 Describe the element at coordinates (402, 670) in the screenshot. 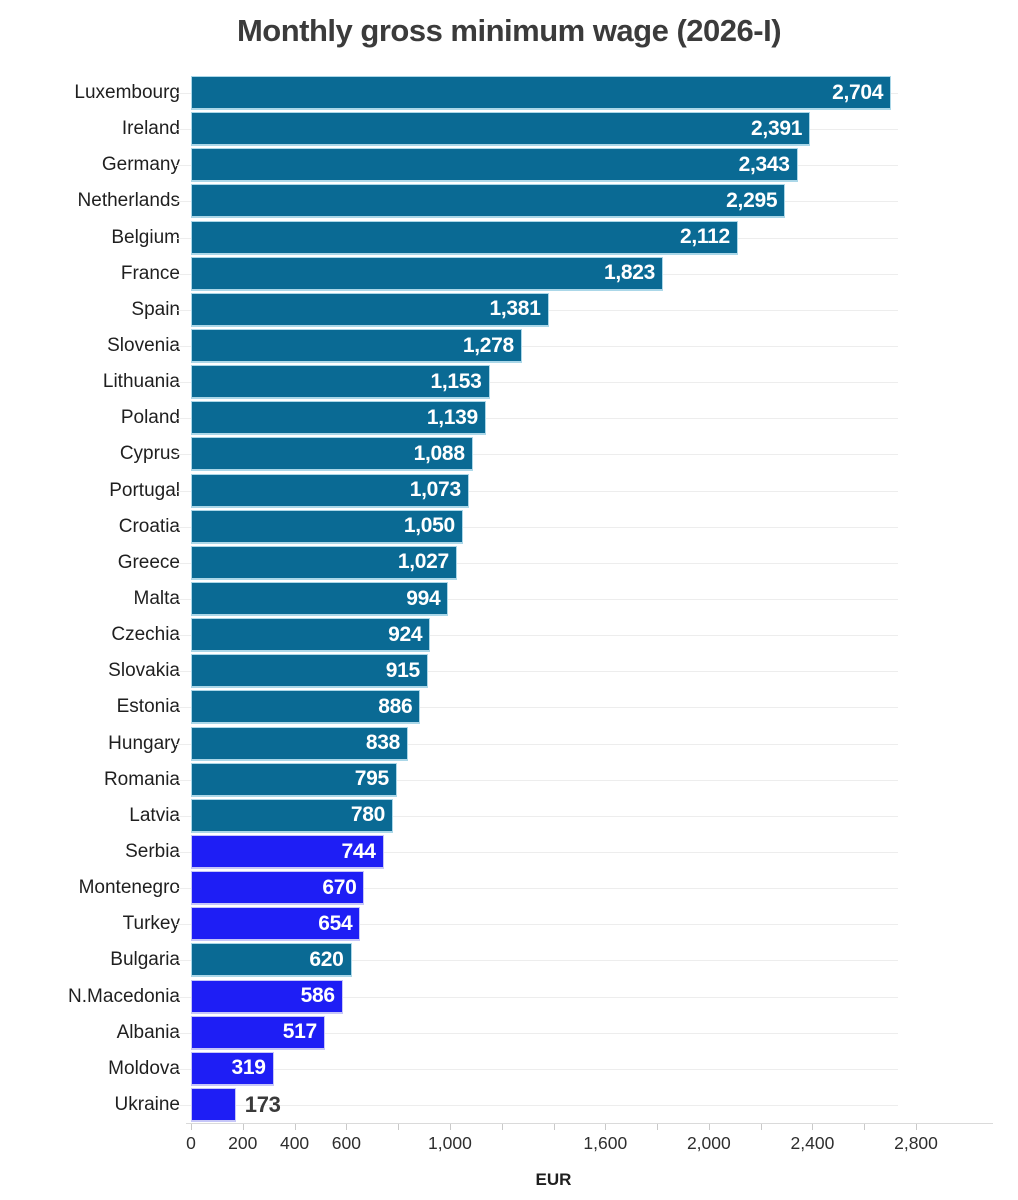

I see `bar-value-label: 915` at that location.